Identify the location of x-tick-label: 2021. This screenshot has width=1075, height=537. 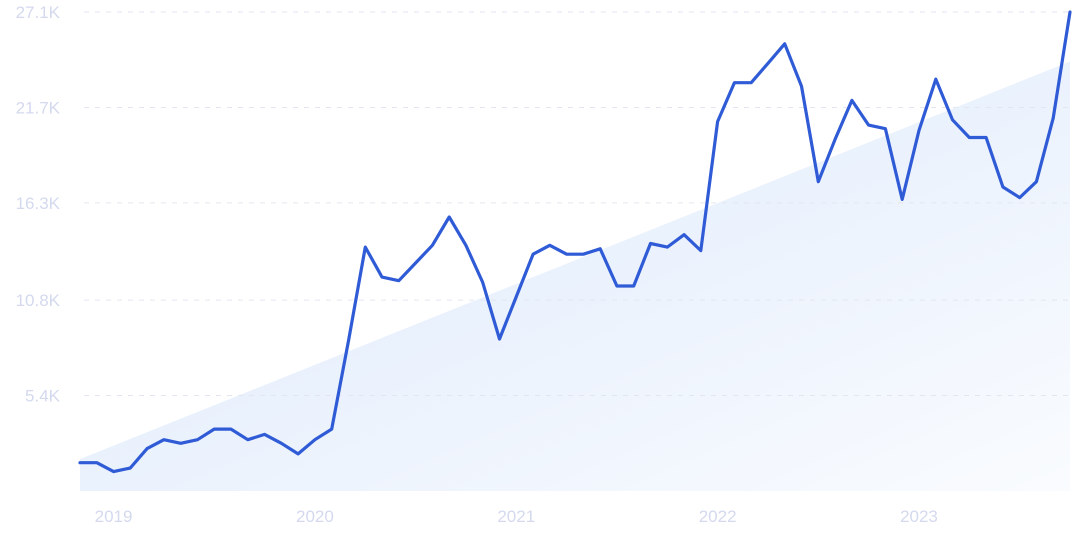
(516, 516).